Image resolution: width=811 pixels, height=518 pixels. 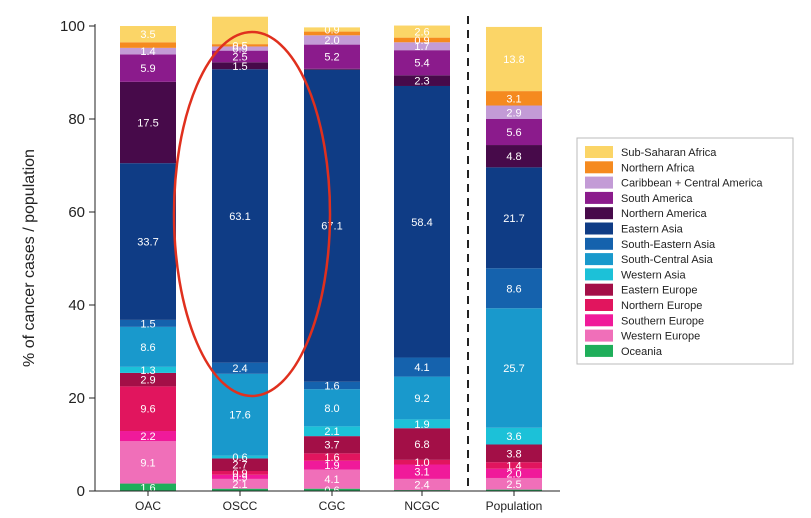 I want to click on data-label: 17.6, so click(x=239, y=416).